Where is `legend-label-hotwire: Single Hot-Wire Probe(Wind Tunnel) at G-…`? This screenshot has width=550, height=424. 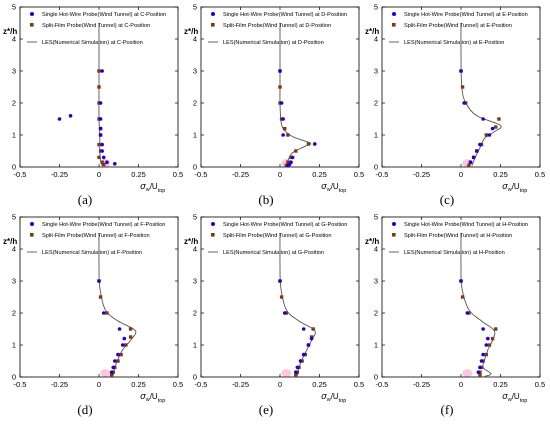
legend-label-hotwire: Single Hot-Wire Probe(Wind Tunnel) at G-… is located at coordinates (285, 225).